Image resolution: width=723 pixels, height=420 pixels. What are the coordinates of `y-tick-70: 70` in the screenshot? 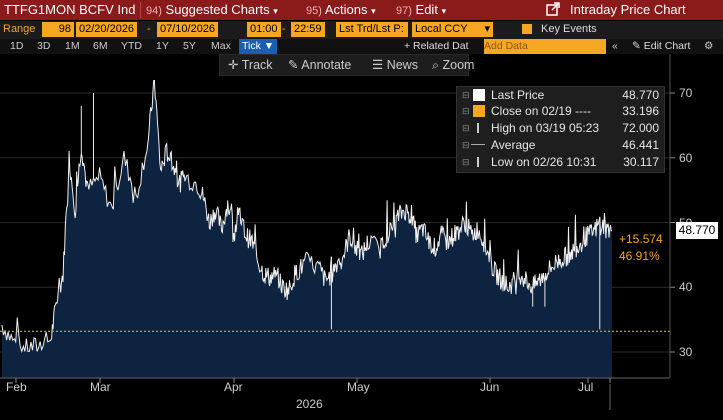 It's located at (686, 93).